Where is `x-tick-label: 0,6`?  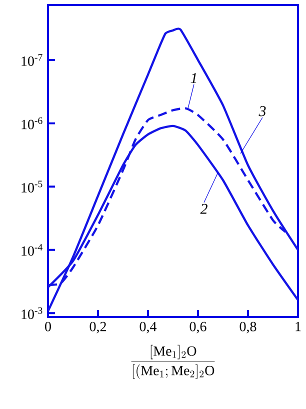
x-tick-label: 0,6 is located at coordinates (198, 328).